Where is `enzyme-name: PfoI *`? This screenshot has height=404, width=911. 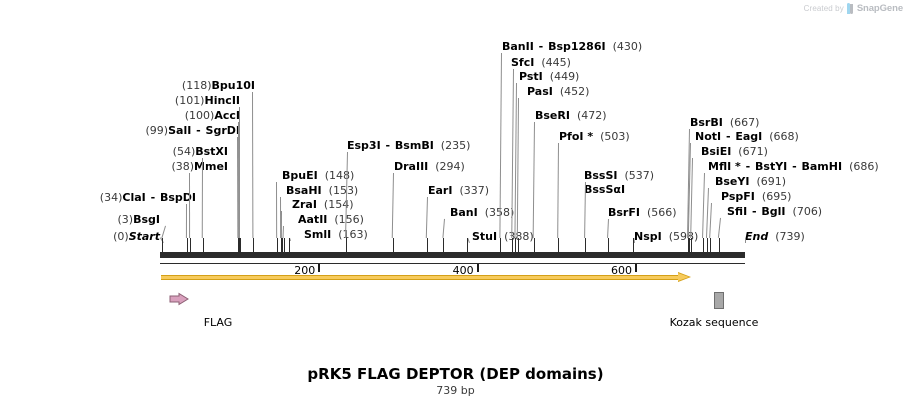 enzyme-name: PfoI * is located at coordinates (576, 136).